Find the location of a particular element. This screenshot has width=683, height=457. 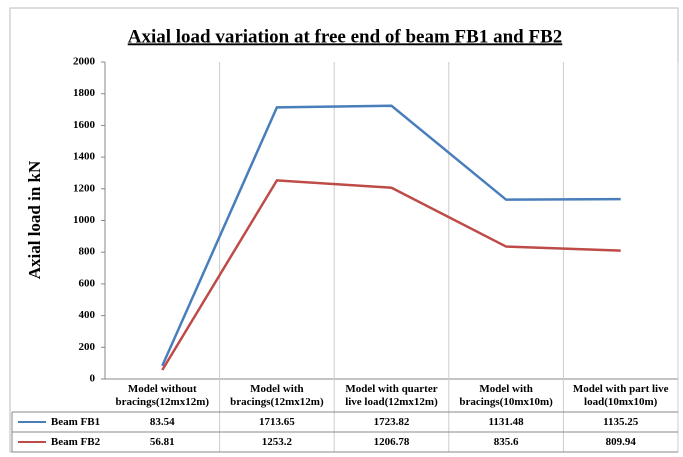

y-tick-label: 600 is located at coordinates (87, 283).